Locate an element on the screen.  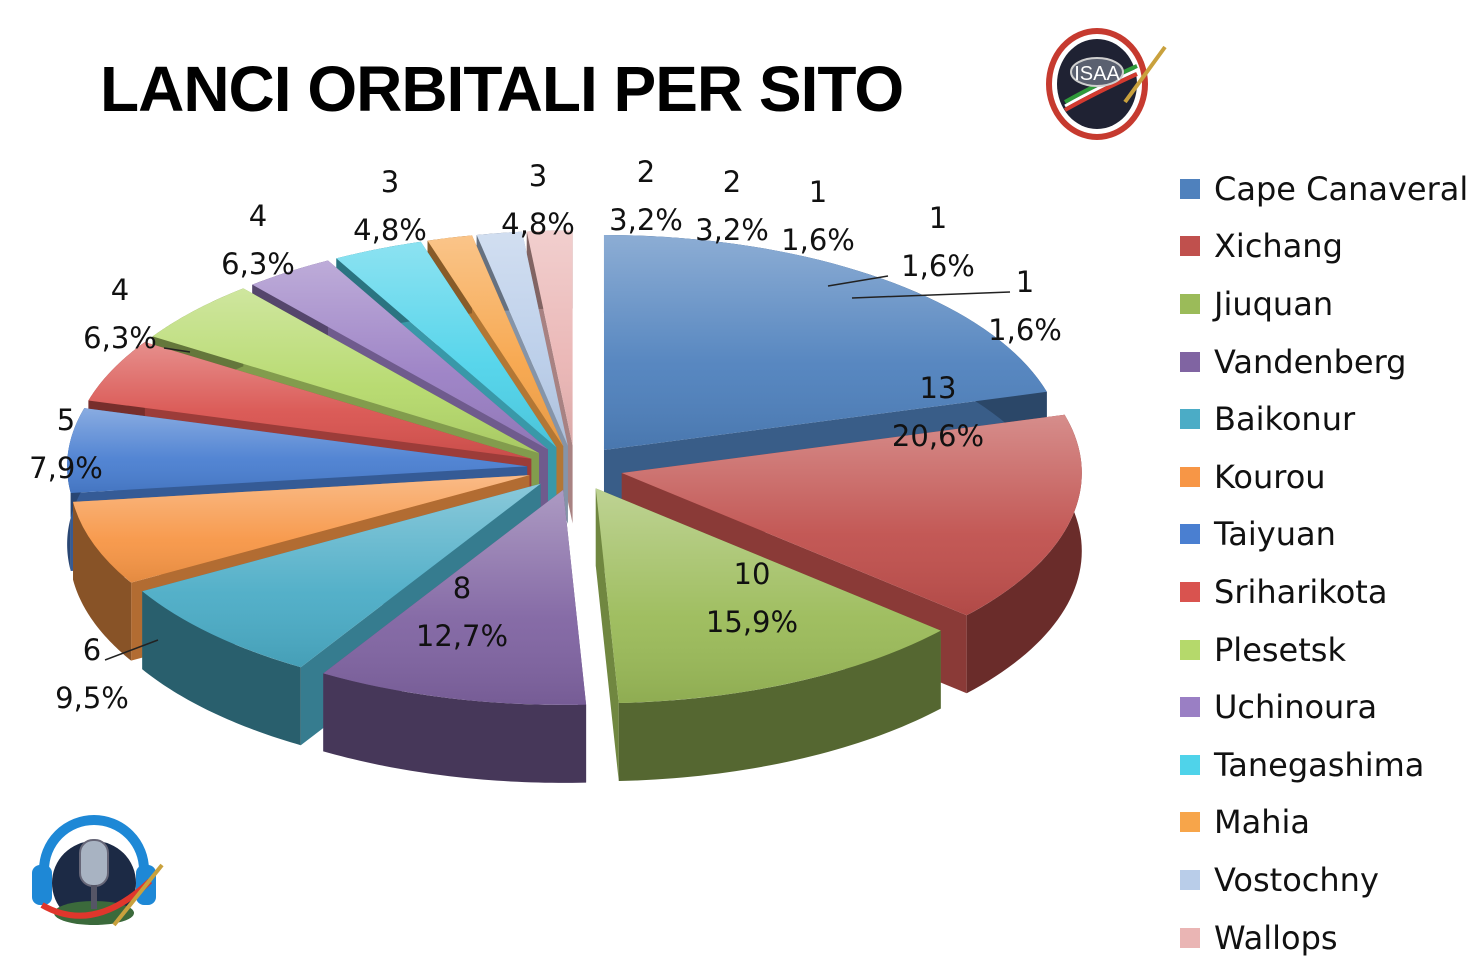
value-label-mahia: 1 is located at coordinates (818, 192).